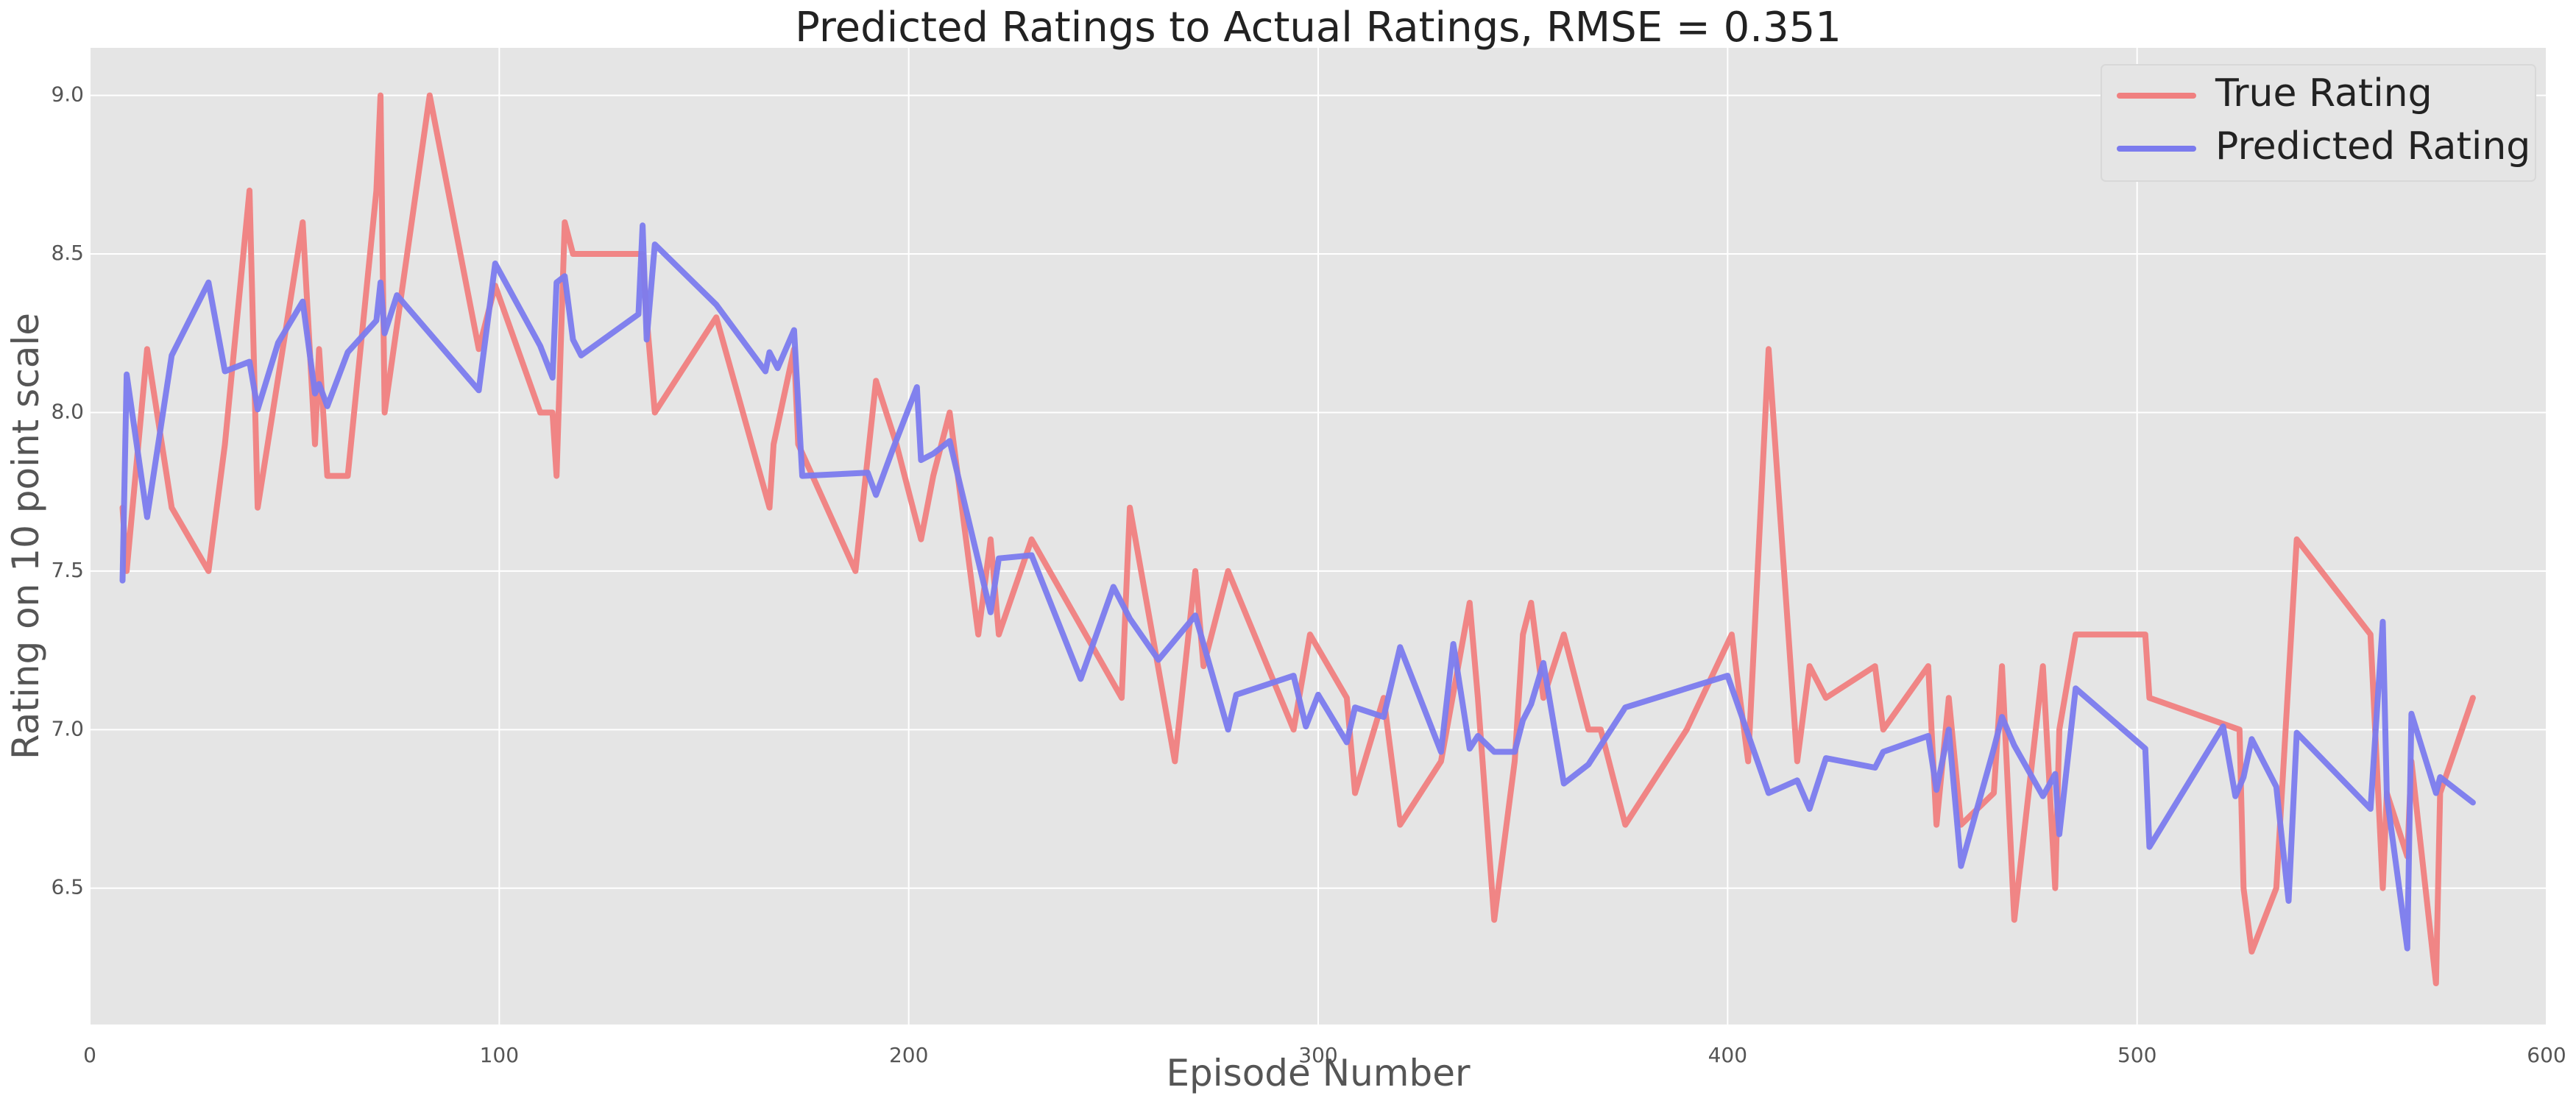  Describe the element at coordinates (2372, 146) in the screenshot. I see `legend-label-predicted-rating: Predicted Rating` at that location.